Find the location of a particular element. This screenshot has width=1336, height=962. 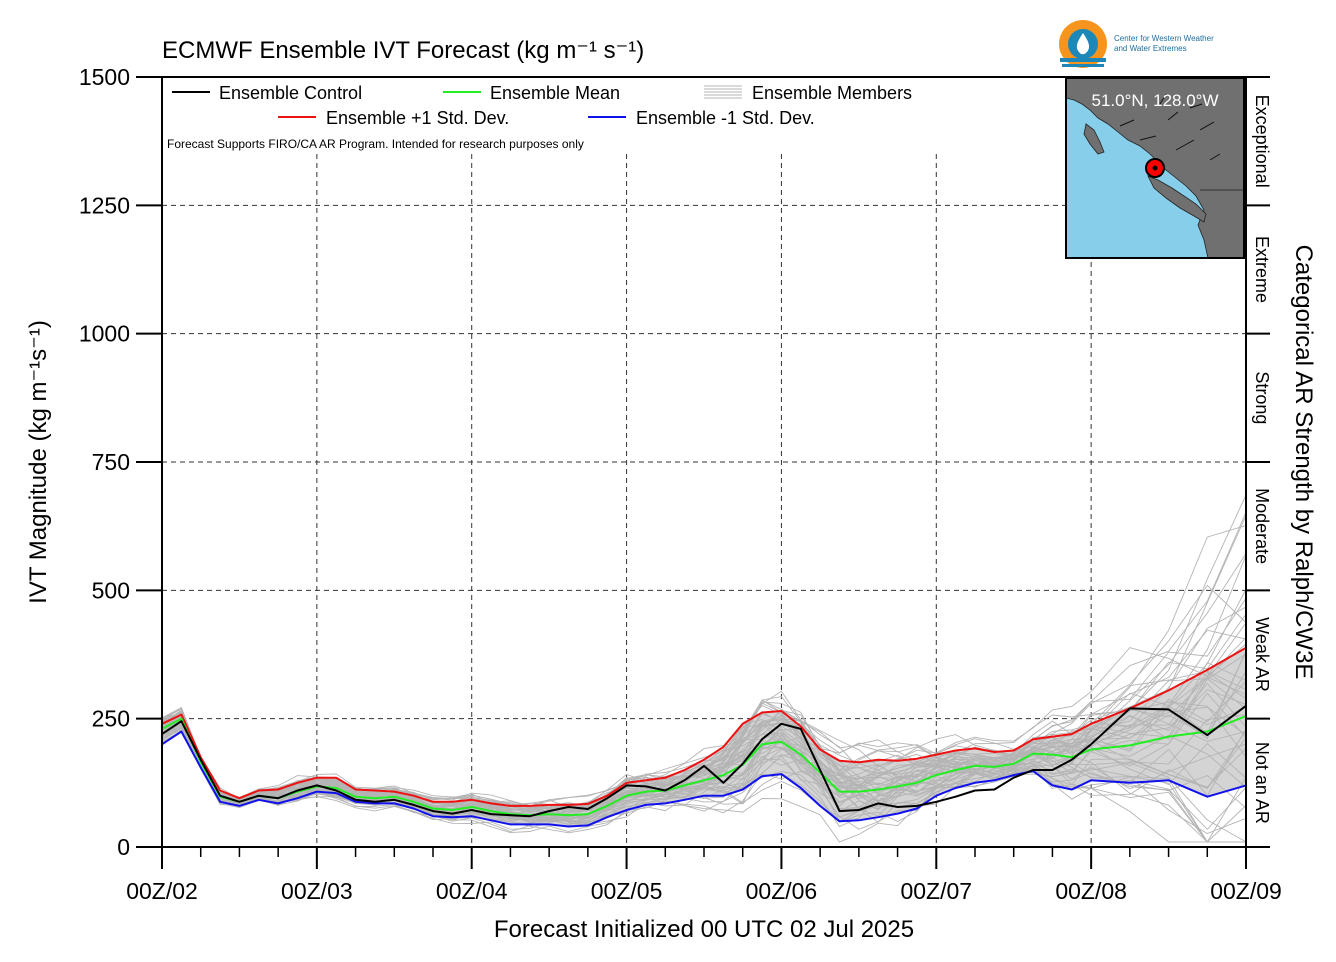

ar-category-label: Exceptional is located at coordinates (1262, 141).